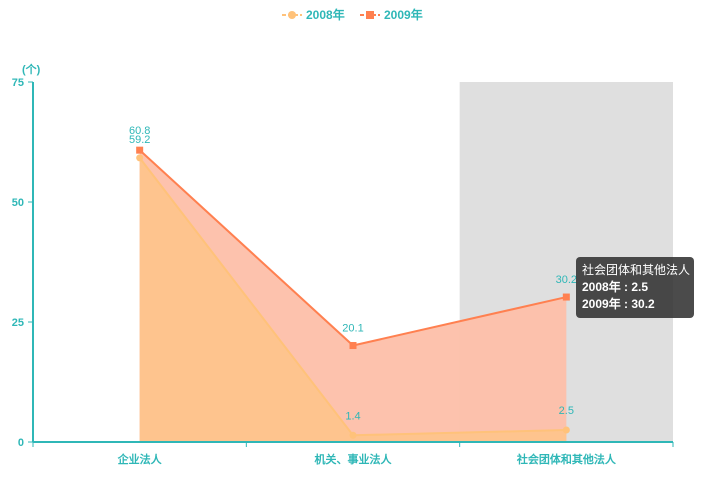 Image resolution: width=701 pixels, height=481 pixels. I want to click on tooltip: 社会团体和其他法人 2008年 : 2.5 2009年 : 30.2, so click(635, 287).